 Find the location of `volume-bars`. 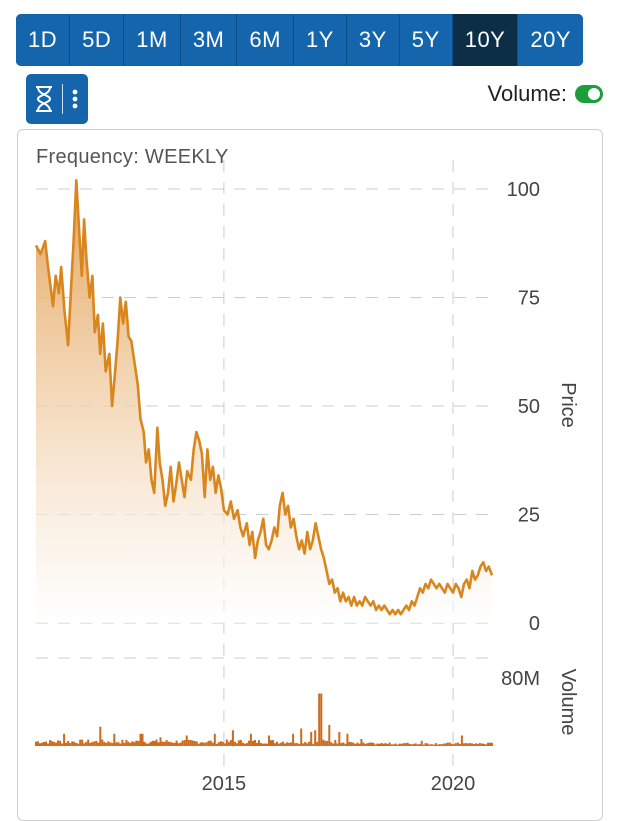

volume-bars is located at coordinates (264, 720).